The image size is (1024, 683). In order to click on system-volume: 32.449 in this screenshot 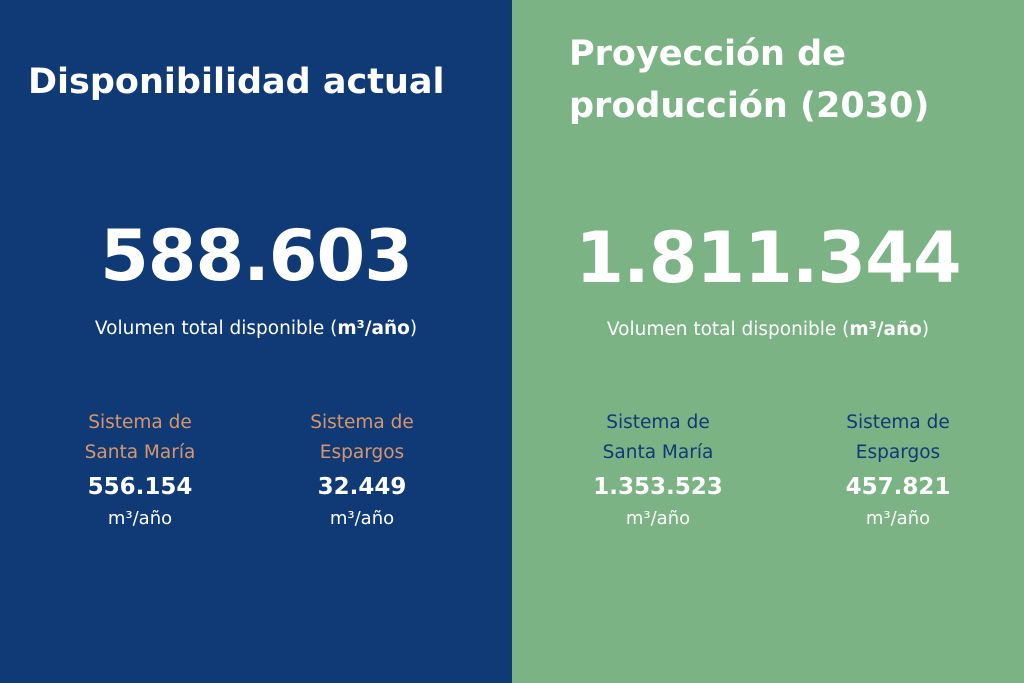, I will do `click(362, 487)`.